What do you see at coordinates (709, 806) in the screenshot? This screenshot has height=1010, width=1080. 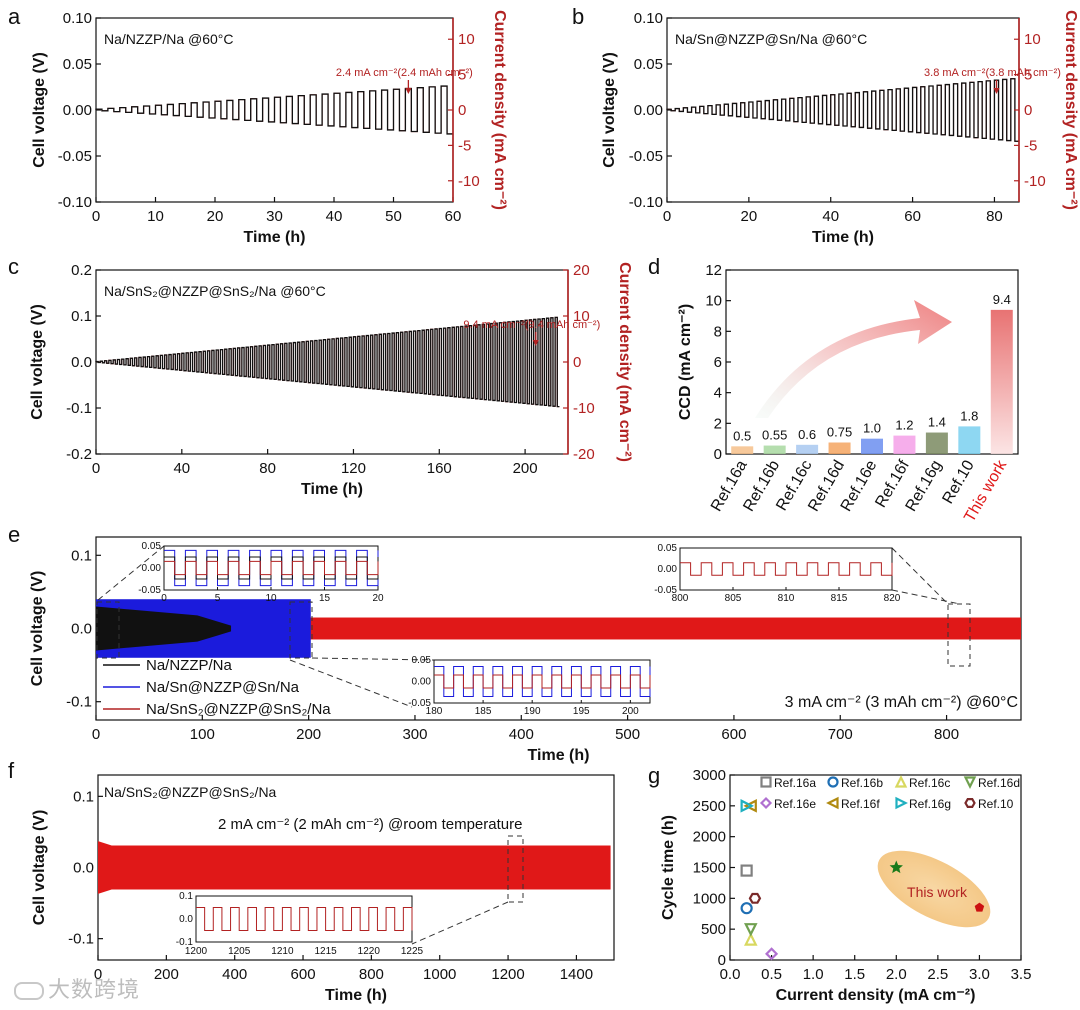 I see `y-tick-label: 2500` at bounding box center [709, 806].